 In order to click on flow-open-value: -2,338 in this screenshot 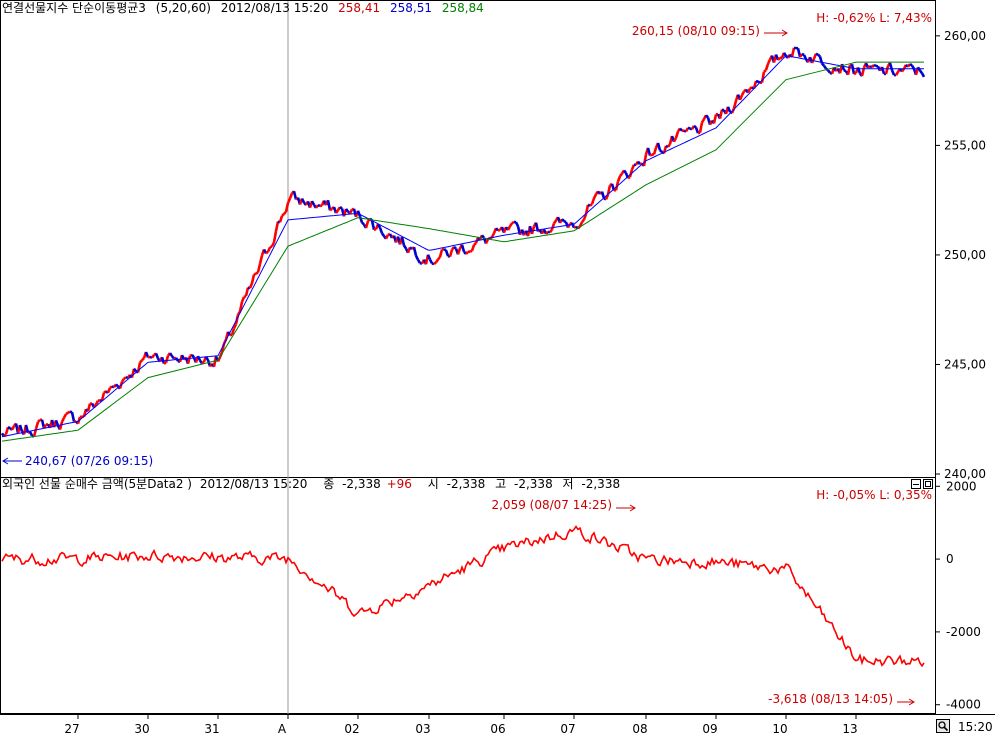, I will do `click(466, 484)`.